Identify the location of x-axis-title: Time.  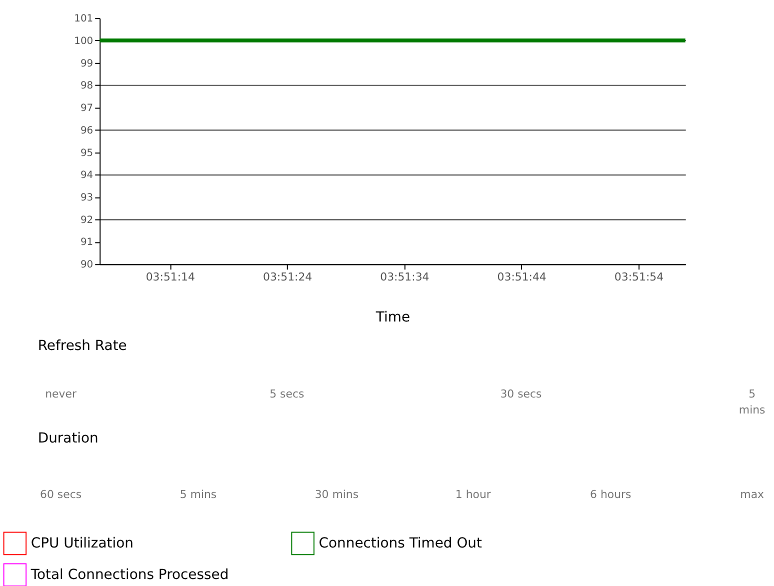
(392, 317).